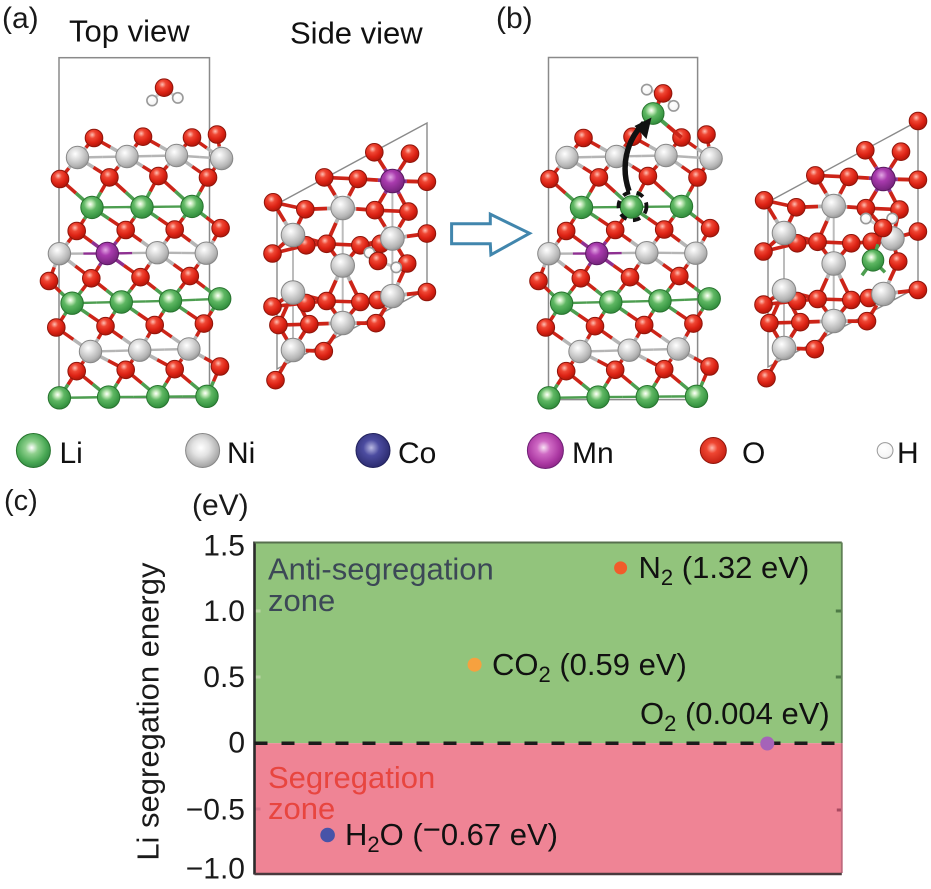  Describe the element at coordinates (71, 453) in the screenshot. I see `svg-text: Li` at that location.